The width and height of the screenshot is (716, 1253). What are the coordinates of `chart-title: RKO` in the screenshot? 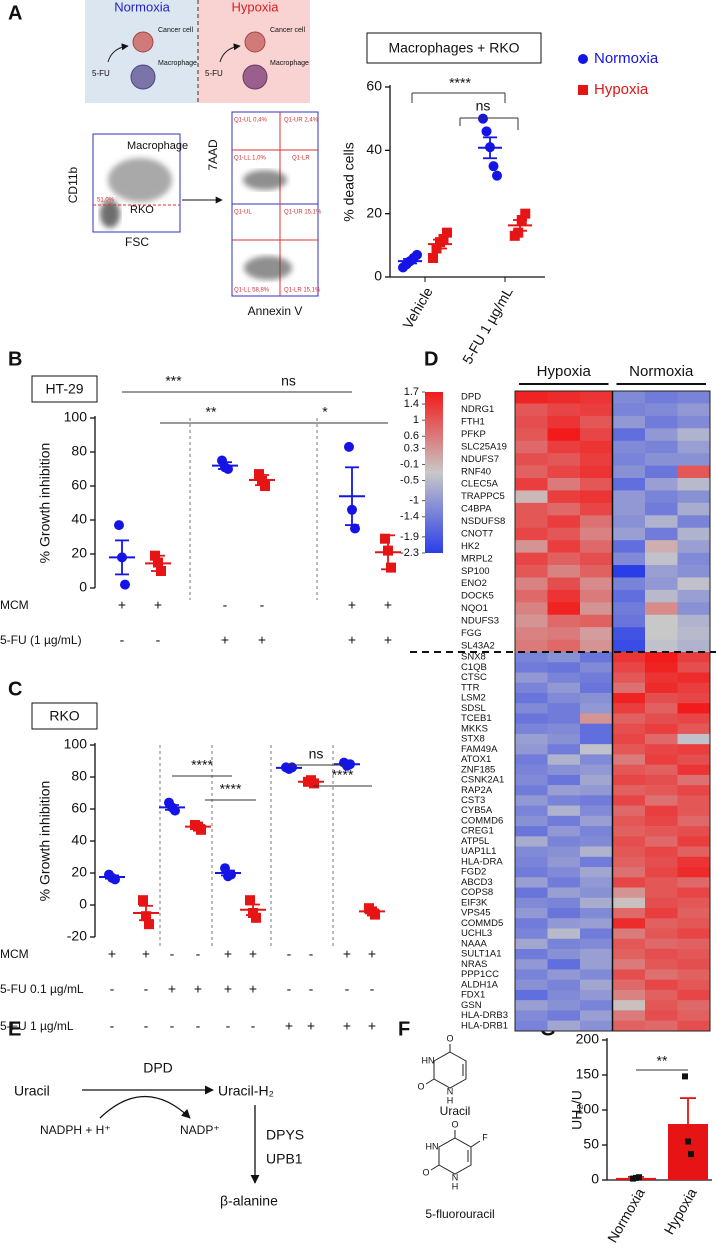 It's located at (64, 716).